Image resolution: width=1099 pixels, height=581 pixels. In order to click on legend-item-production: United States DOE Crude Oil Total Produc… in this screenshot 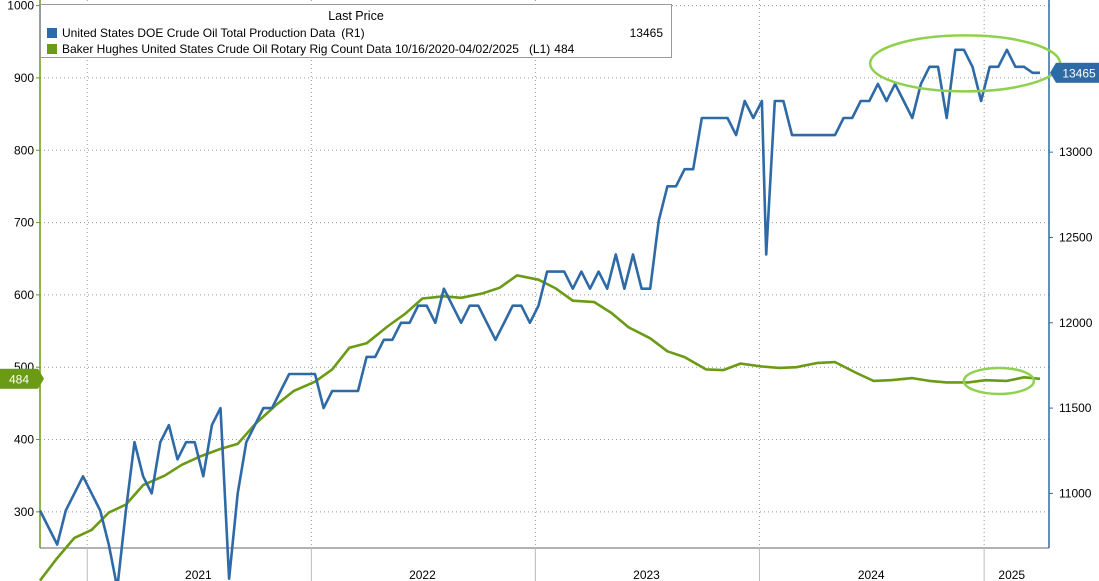, I will do `click(355, 33)`.